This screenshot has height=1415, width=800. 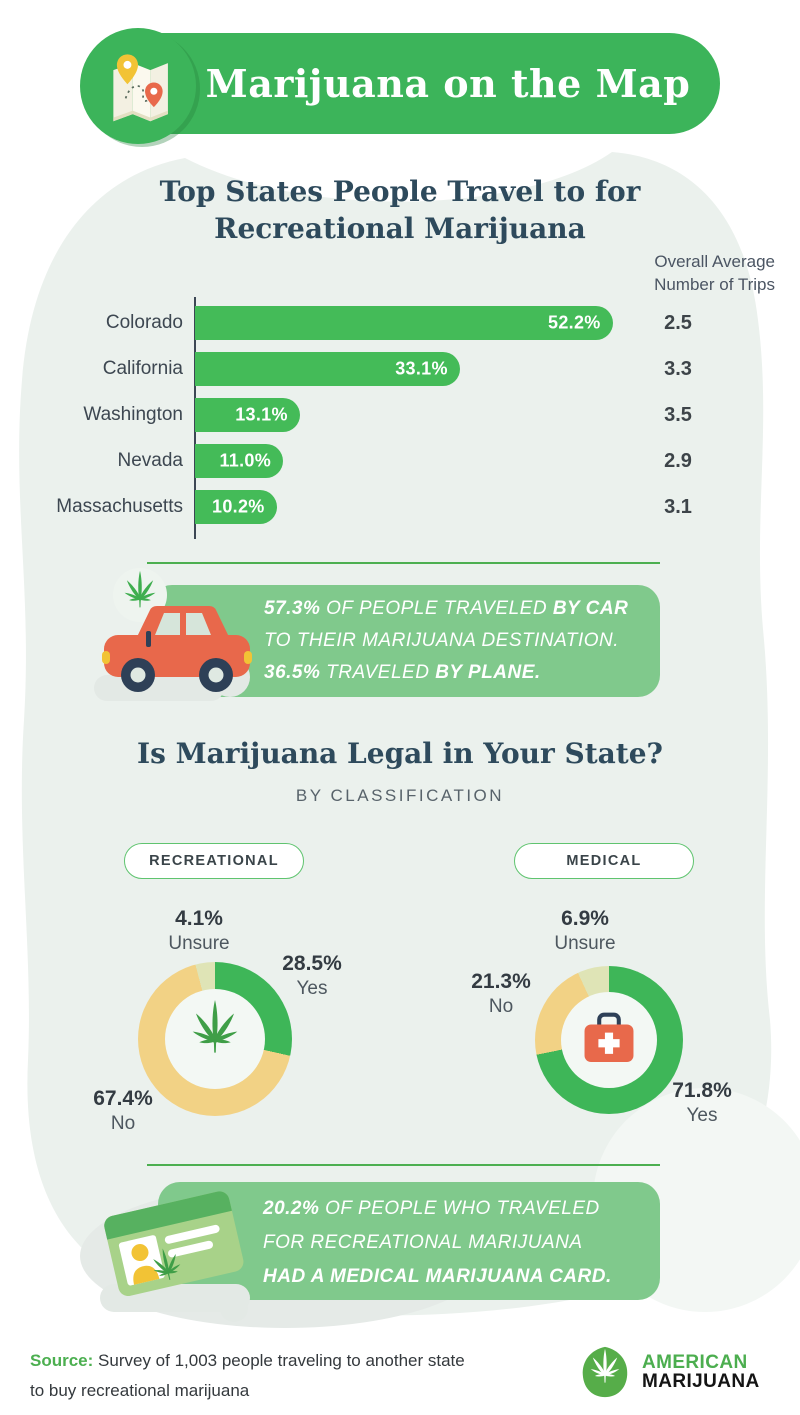 What do you see at coordinates (400, 507) in the screenshot?
I see `bar-row: Massachusetts 10.2% 3.1` at bounding box center [400, 507].